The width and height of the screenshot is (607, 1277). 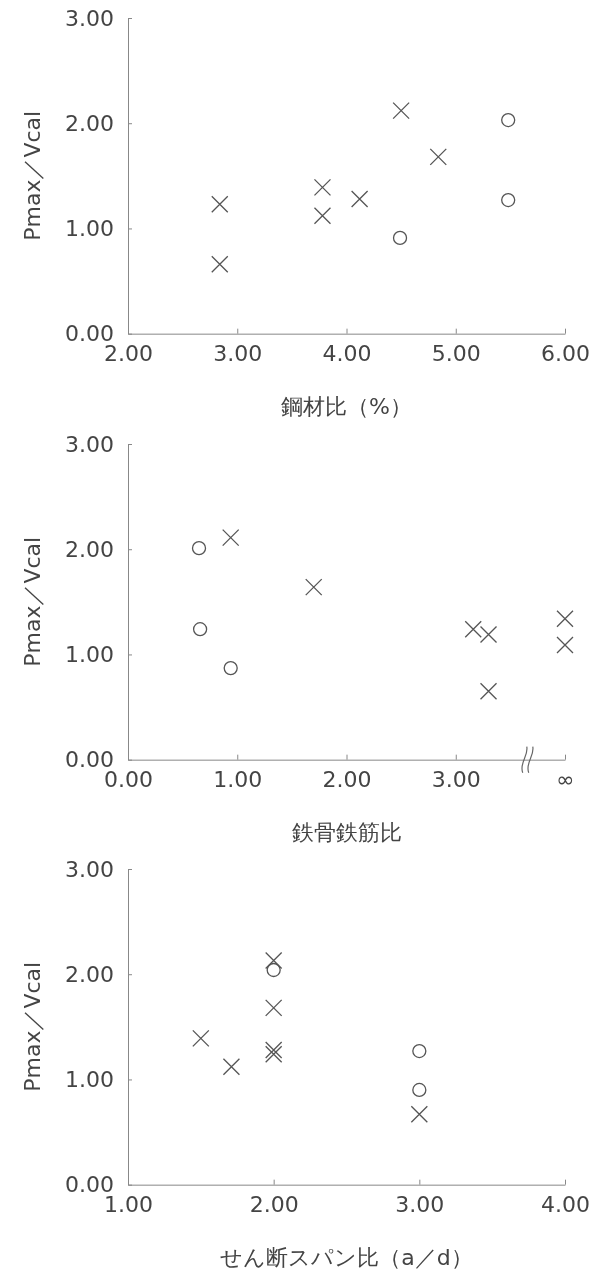 I want to click on x-tick-label: ∞, so click(x=565, y=779).